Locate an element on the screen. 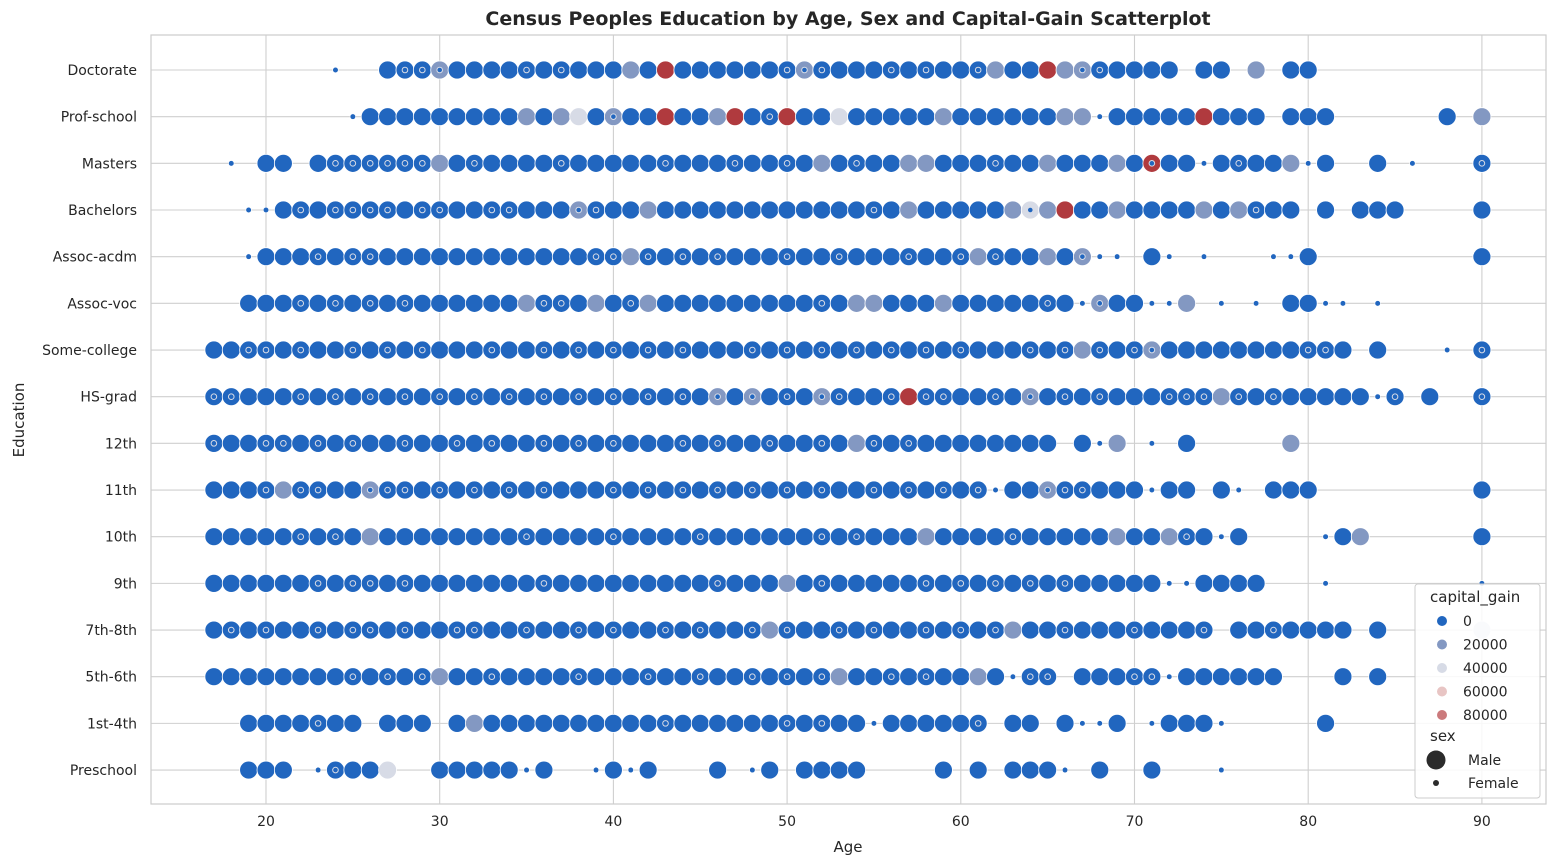  x-tick-label: 80 is located at coordinates (1308, 822).